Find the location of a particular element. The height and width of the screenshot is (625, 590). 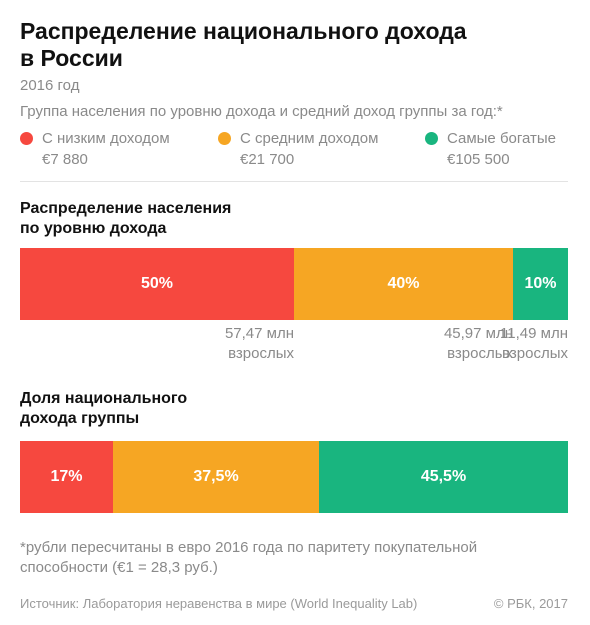

copyright: © РБК, 2017 is located at coordinates (530, 603).